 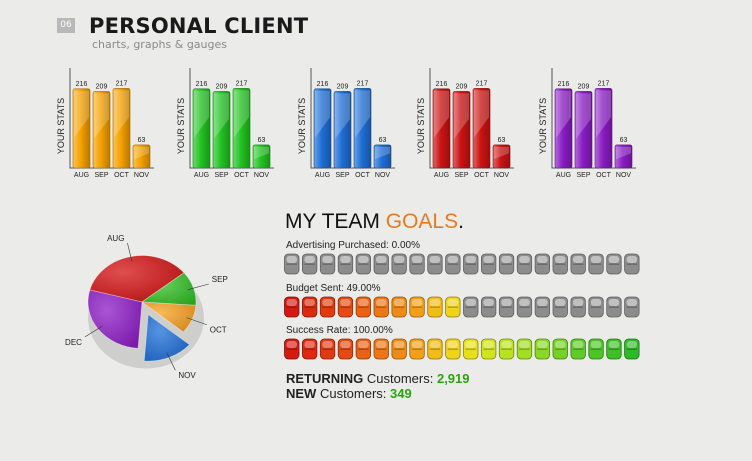 I want to click on x-tick-label: SEP, so click(x=342, y=175).